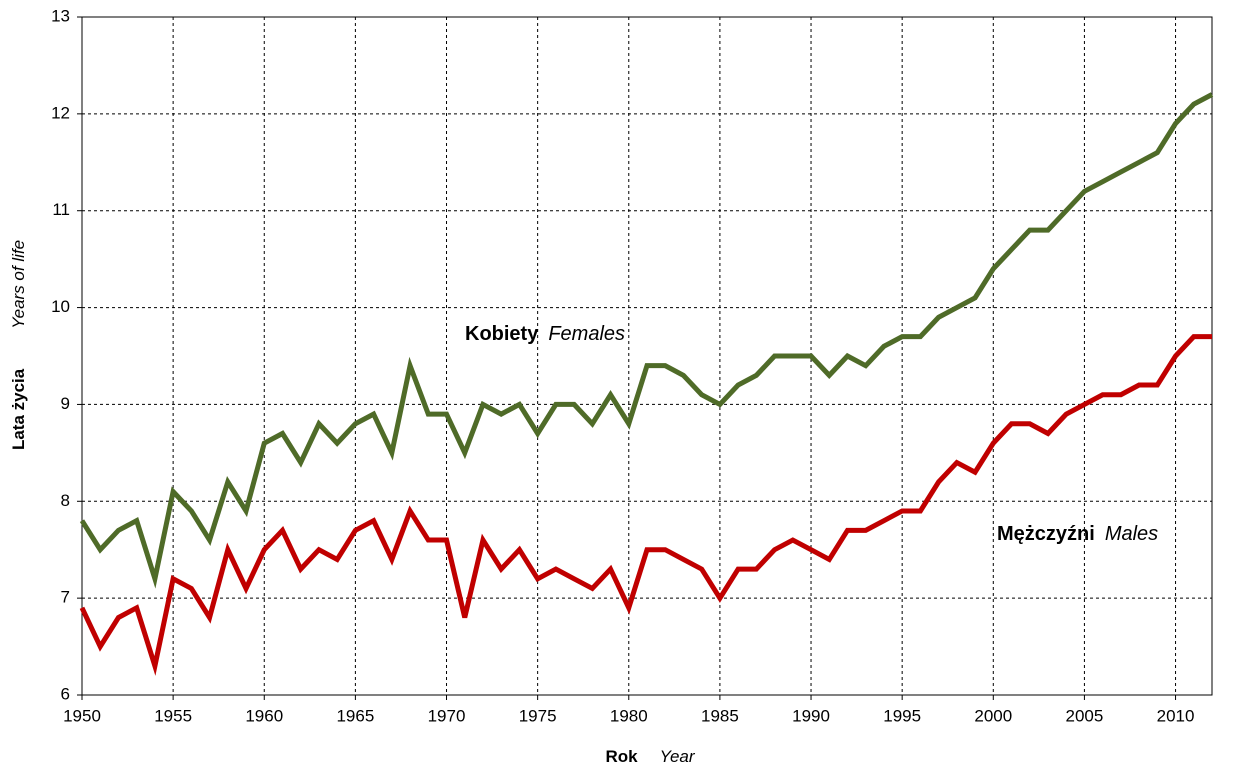 Image resolution: width=1238 pixels, height=771 pixels. What do you see at coordinates (355, 715) in the screenshot?
I see `x-tick-label: 1965` at bounding box center [355, 715].